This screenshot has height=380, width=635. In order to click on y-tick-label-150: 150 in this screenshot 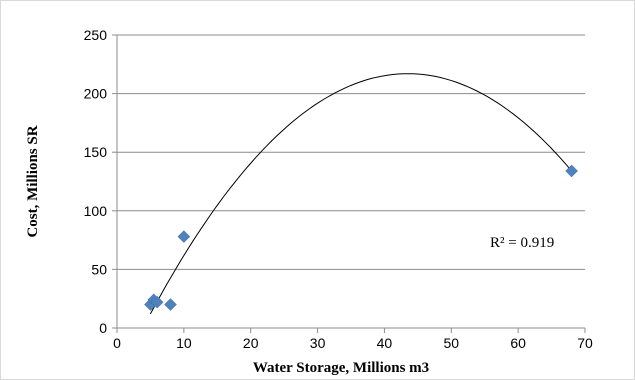, I will do `click(96, 152)`.